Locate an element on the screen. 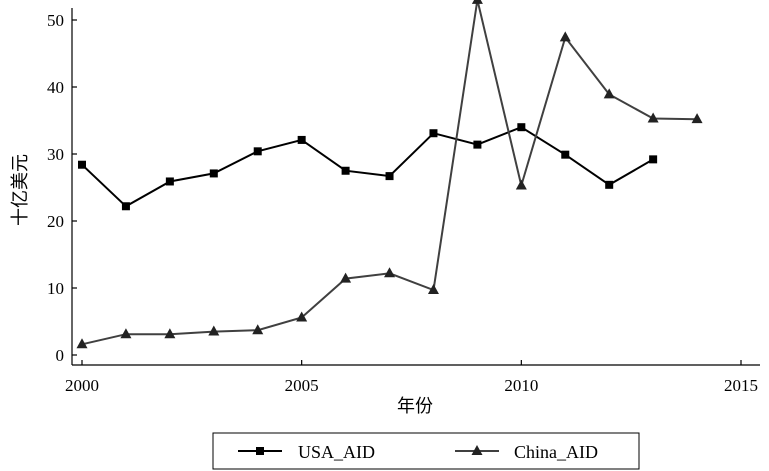 The image size is (769, 471). x-tick-label: 2000 is located at coordinates (82, 385).